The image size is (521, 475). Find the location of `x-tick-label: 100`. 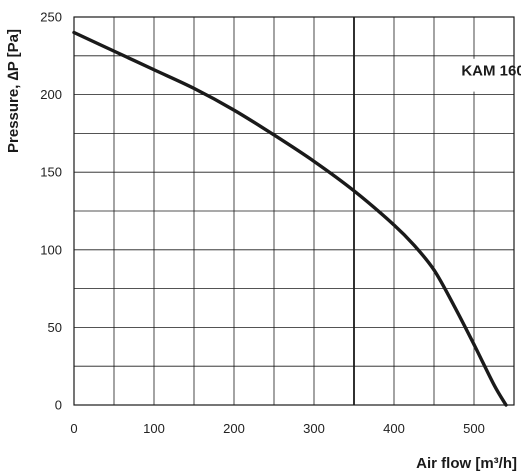

x-tick-label: 100 is located at coordinates (154, 428).